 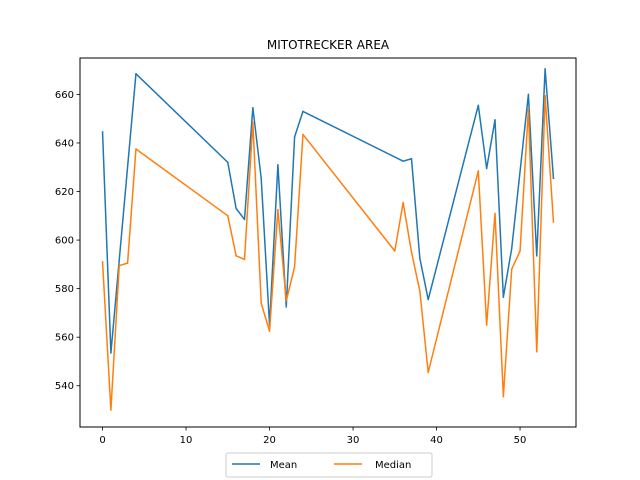 What do you see at coordinates (64, 192) in the screenshot?
I see `y-tick-label: 620` at bounding box center [64, 192].